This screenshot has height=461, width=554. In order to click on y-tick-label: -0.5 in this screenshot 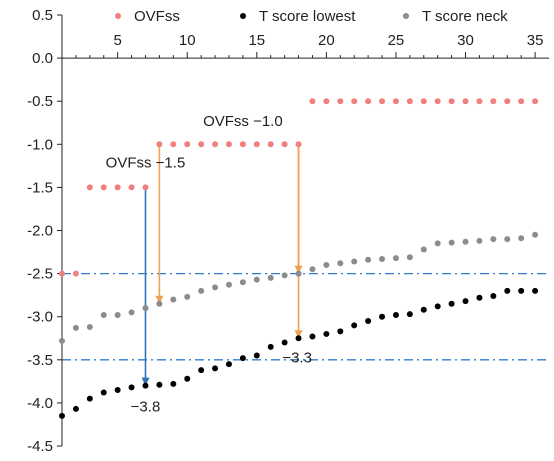, I will do `click(40, 101)`.